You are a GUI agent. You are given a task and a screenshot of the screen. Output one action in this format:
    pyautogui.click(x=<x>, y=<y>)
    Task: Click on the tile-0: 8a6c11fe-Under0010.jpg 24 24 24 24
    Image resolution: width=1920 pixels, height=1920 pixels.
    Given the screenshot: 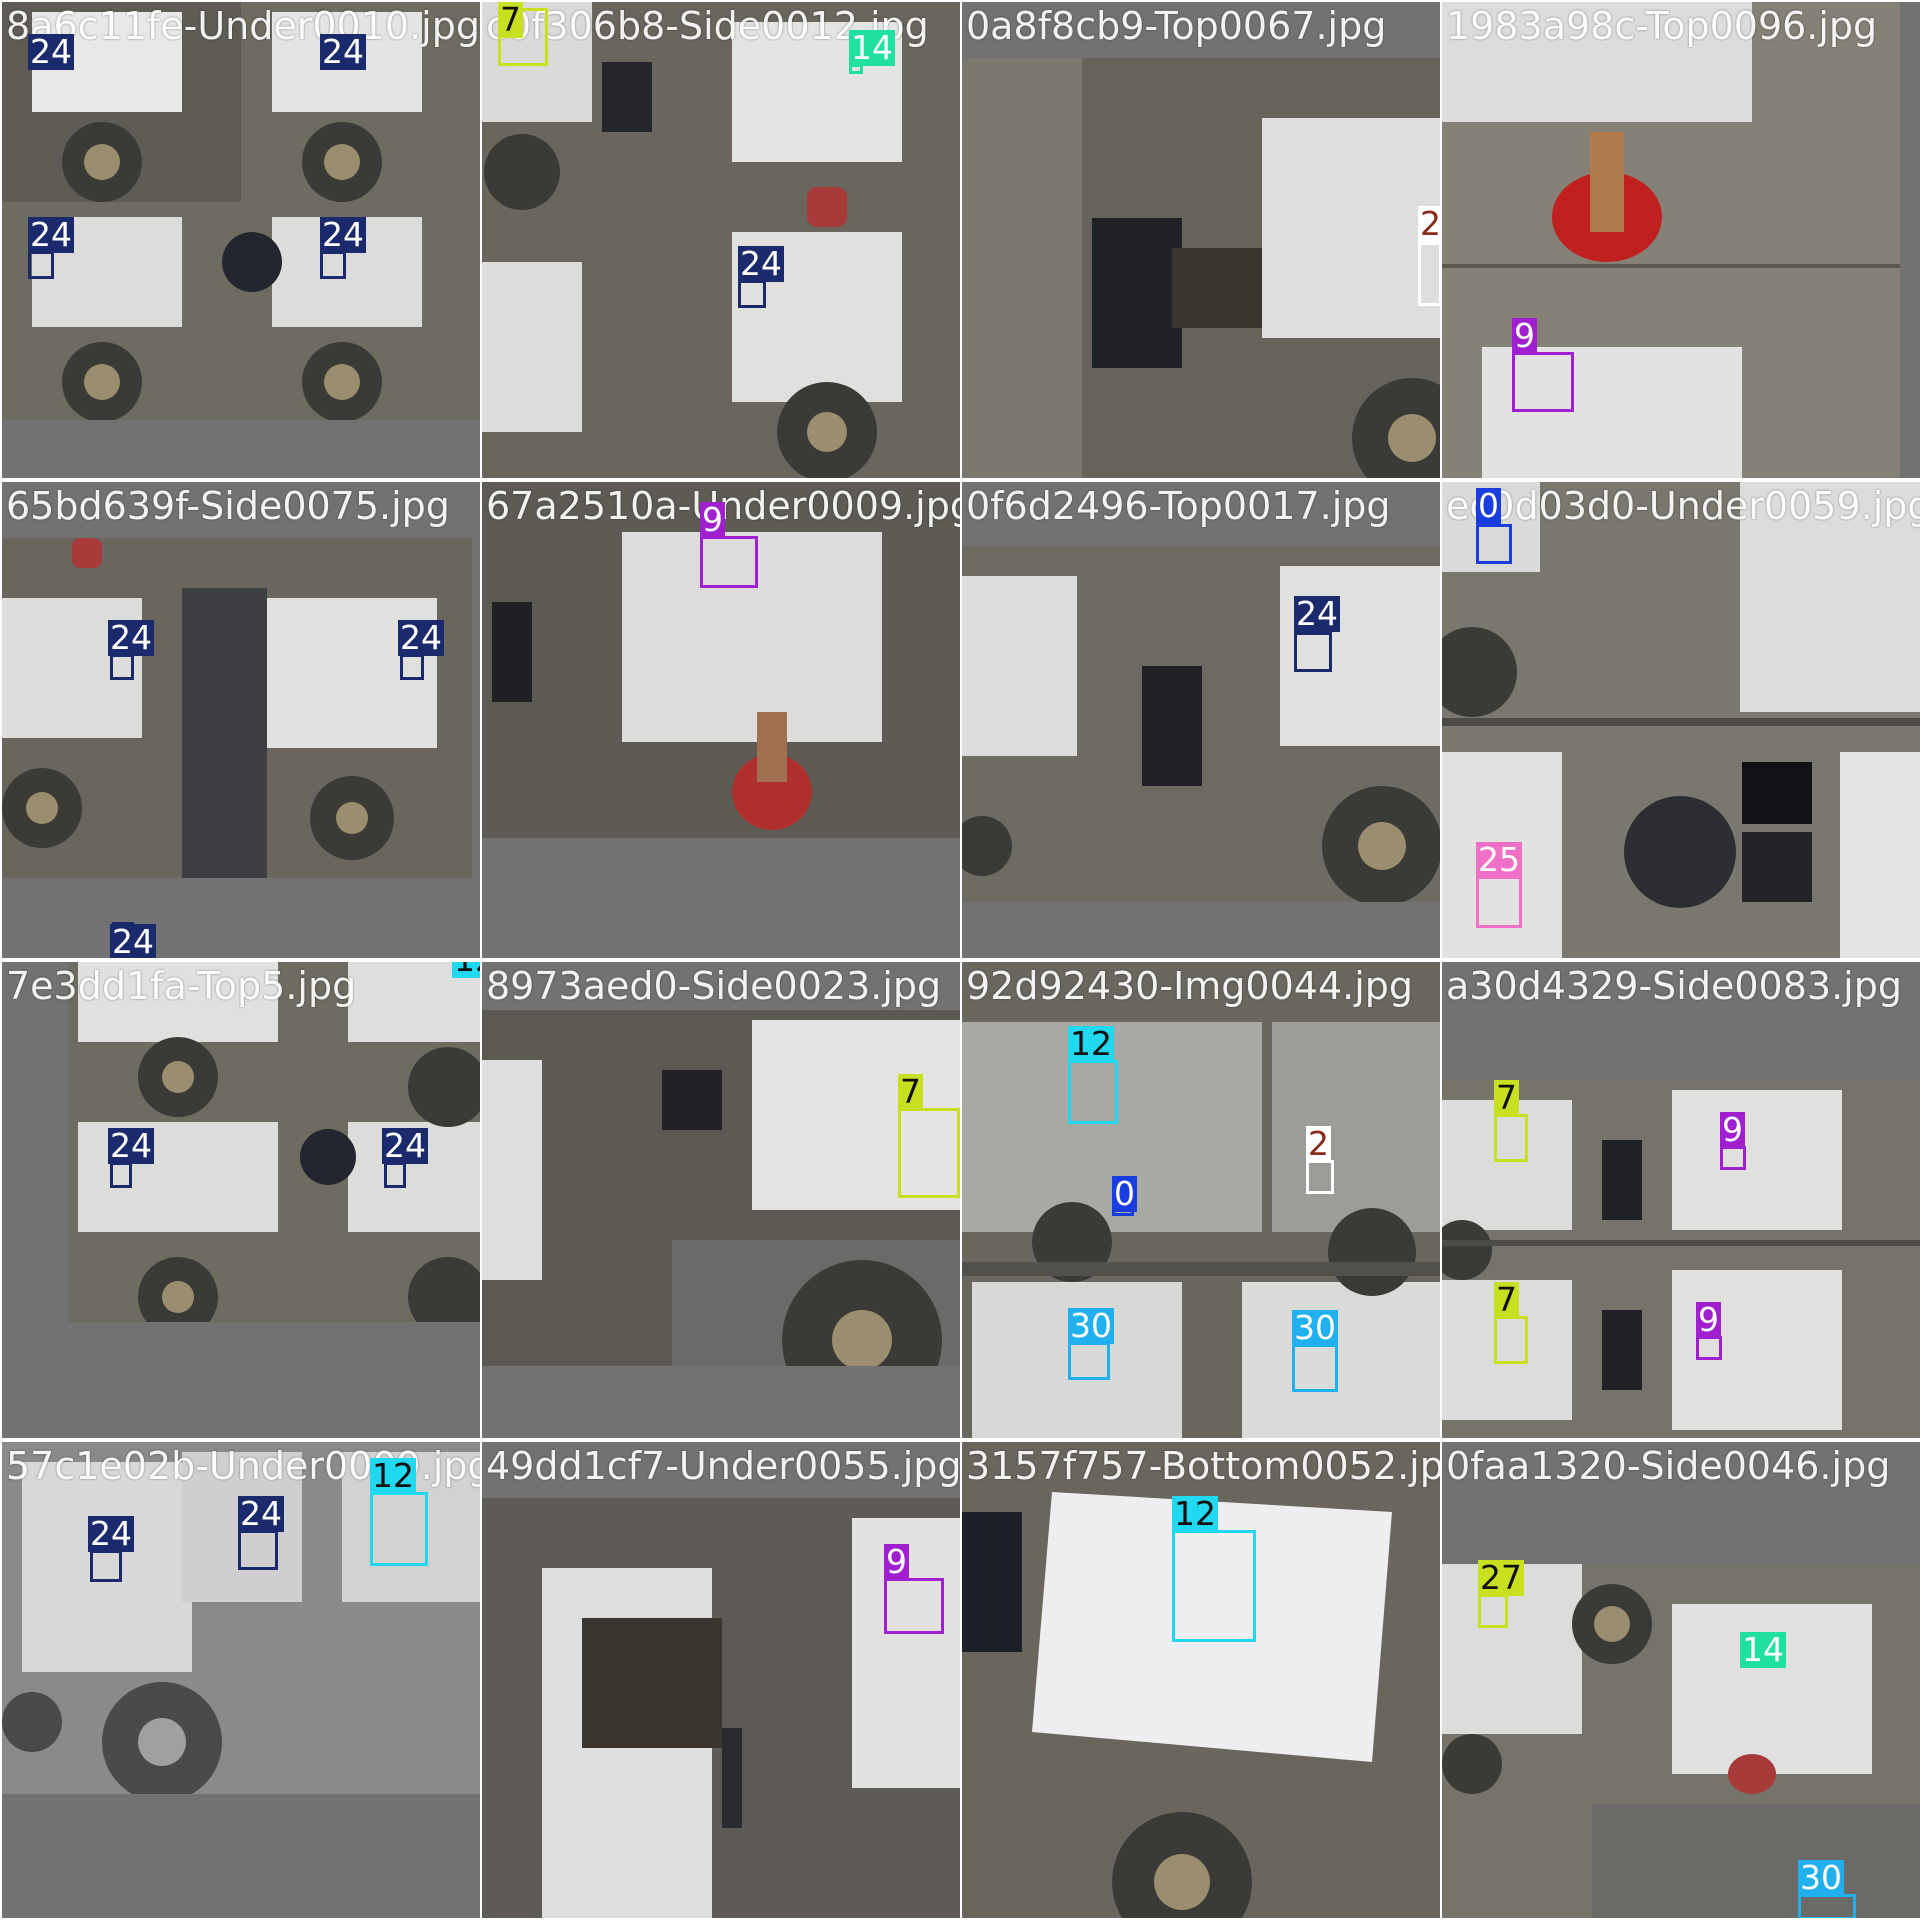 What is the action you would take?
    pyautogui.click(x=241, y=240)
    